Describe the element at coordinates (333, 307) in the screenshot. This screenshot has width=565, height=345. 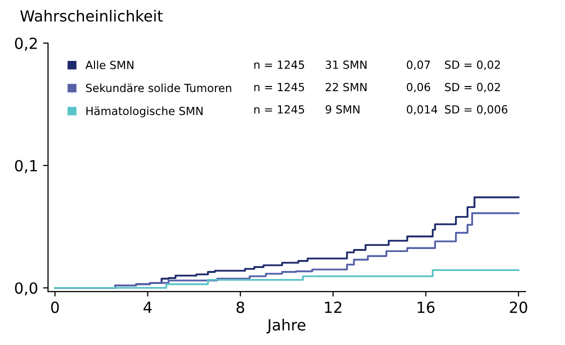
I see `x-tick-label: 12` at that location.